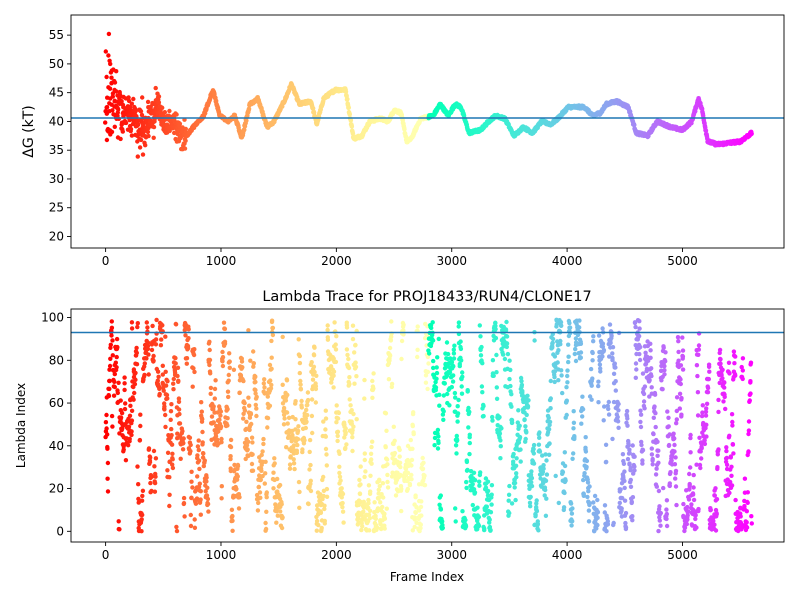  I want to click on lambda-chart-title: Lambda Trace for PROJ18433/RUN4/CLONE17, so click(426, 297).